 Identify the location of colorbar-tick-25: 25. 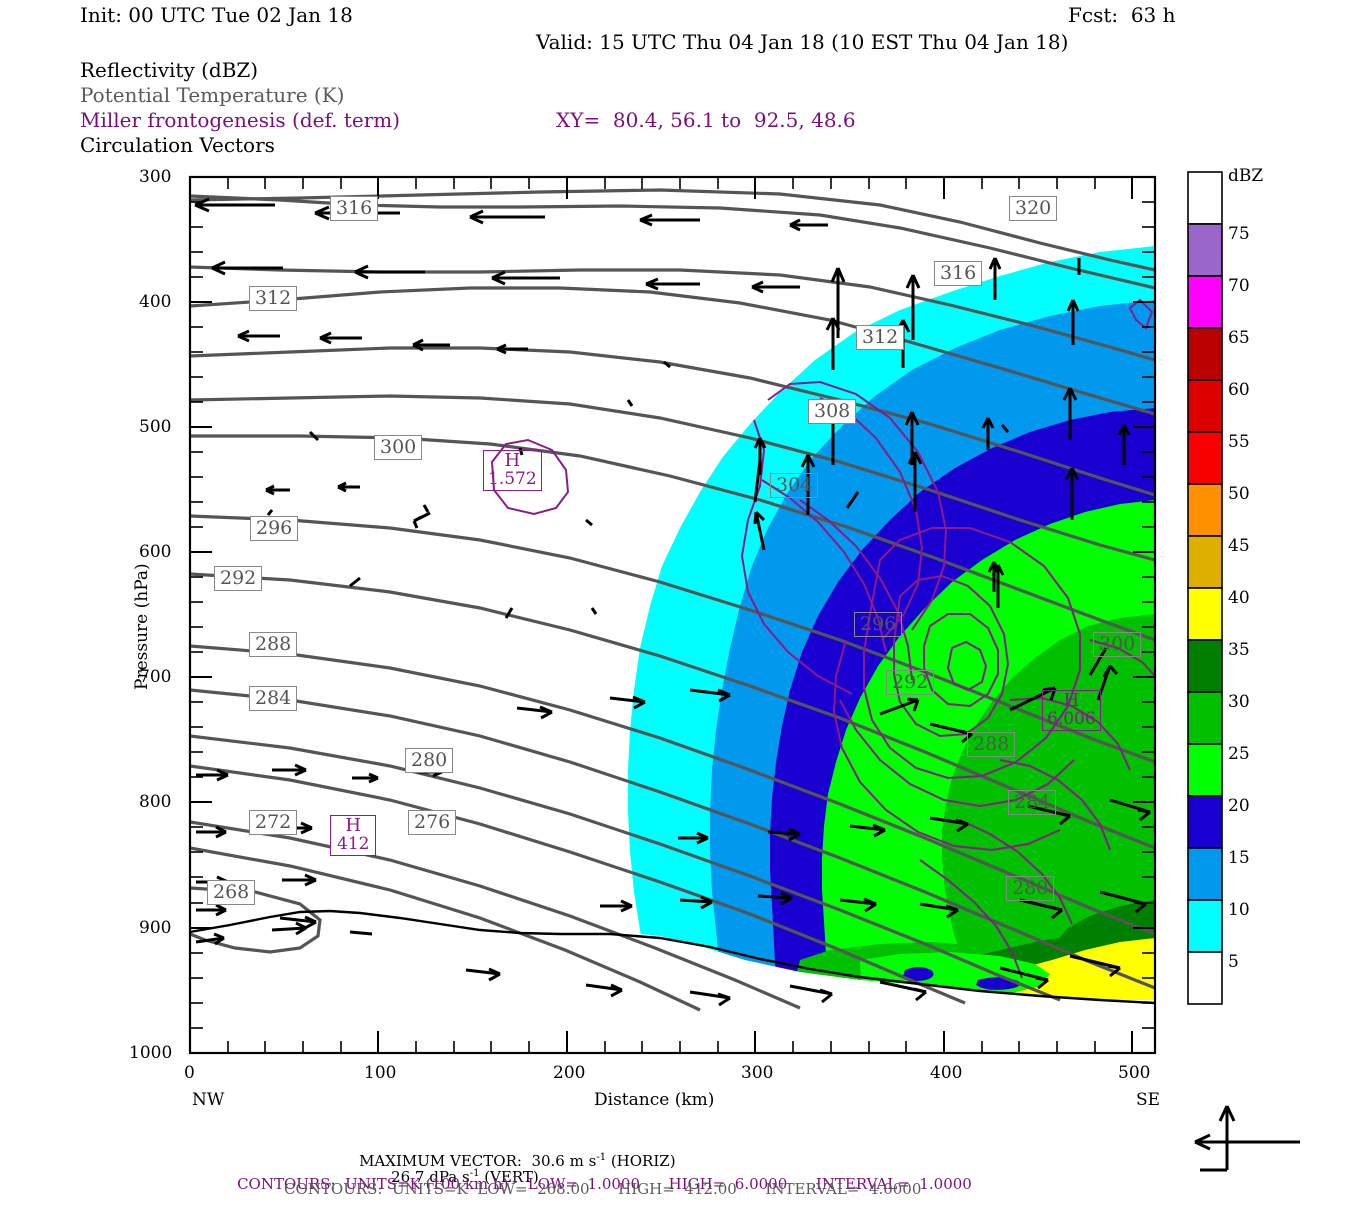
(1239, 754).